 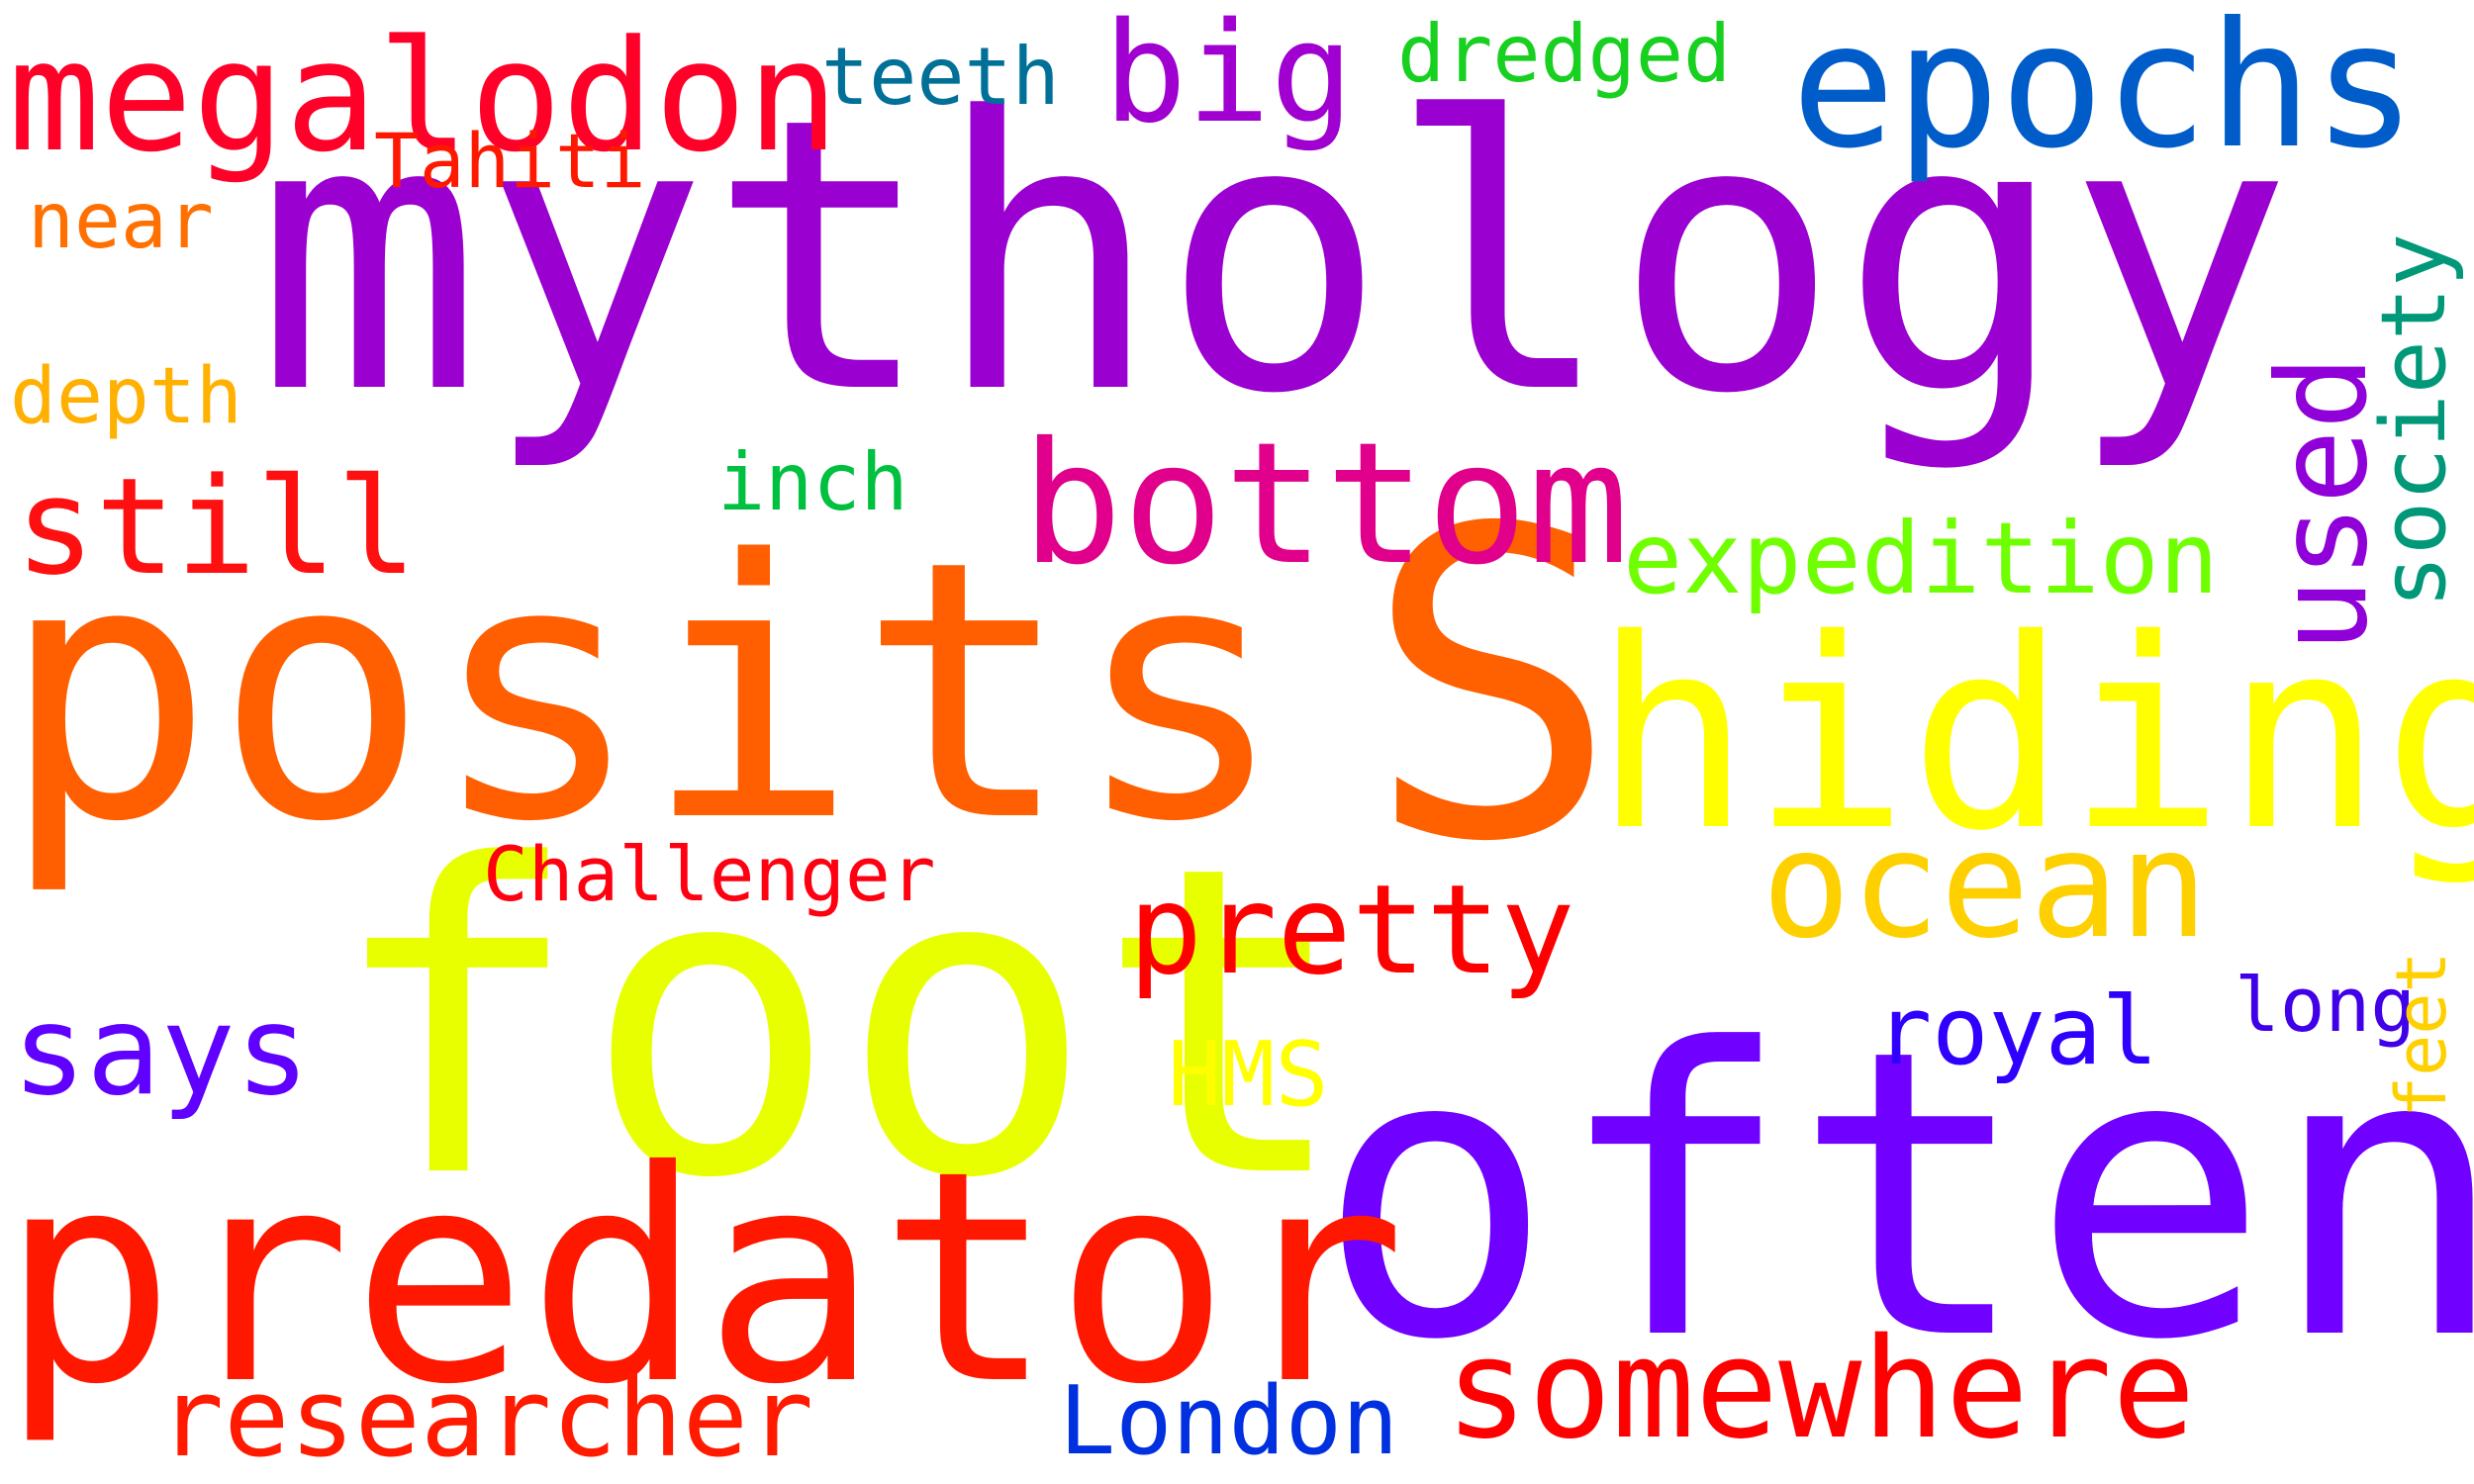 I want to click on word-long: long, so click(x=2326, y=1005).